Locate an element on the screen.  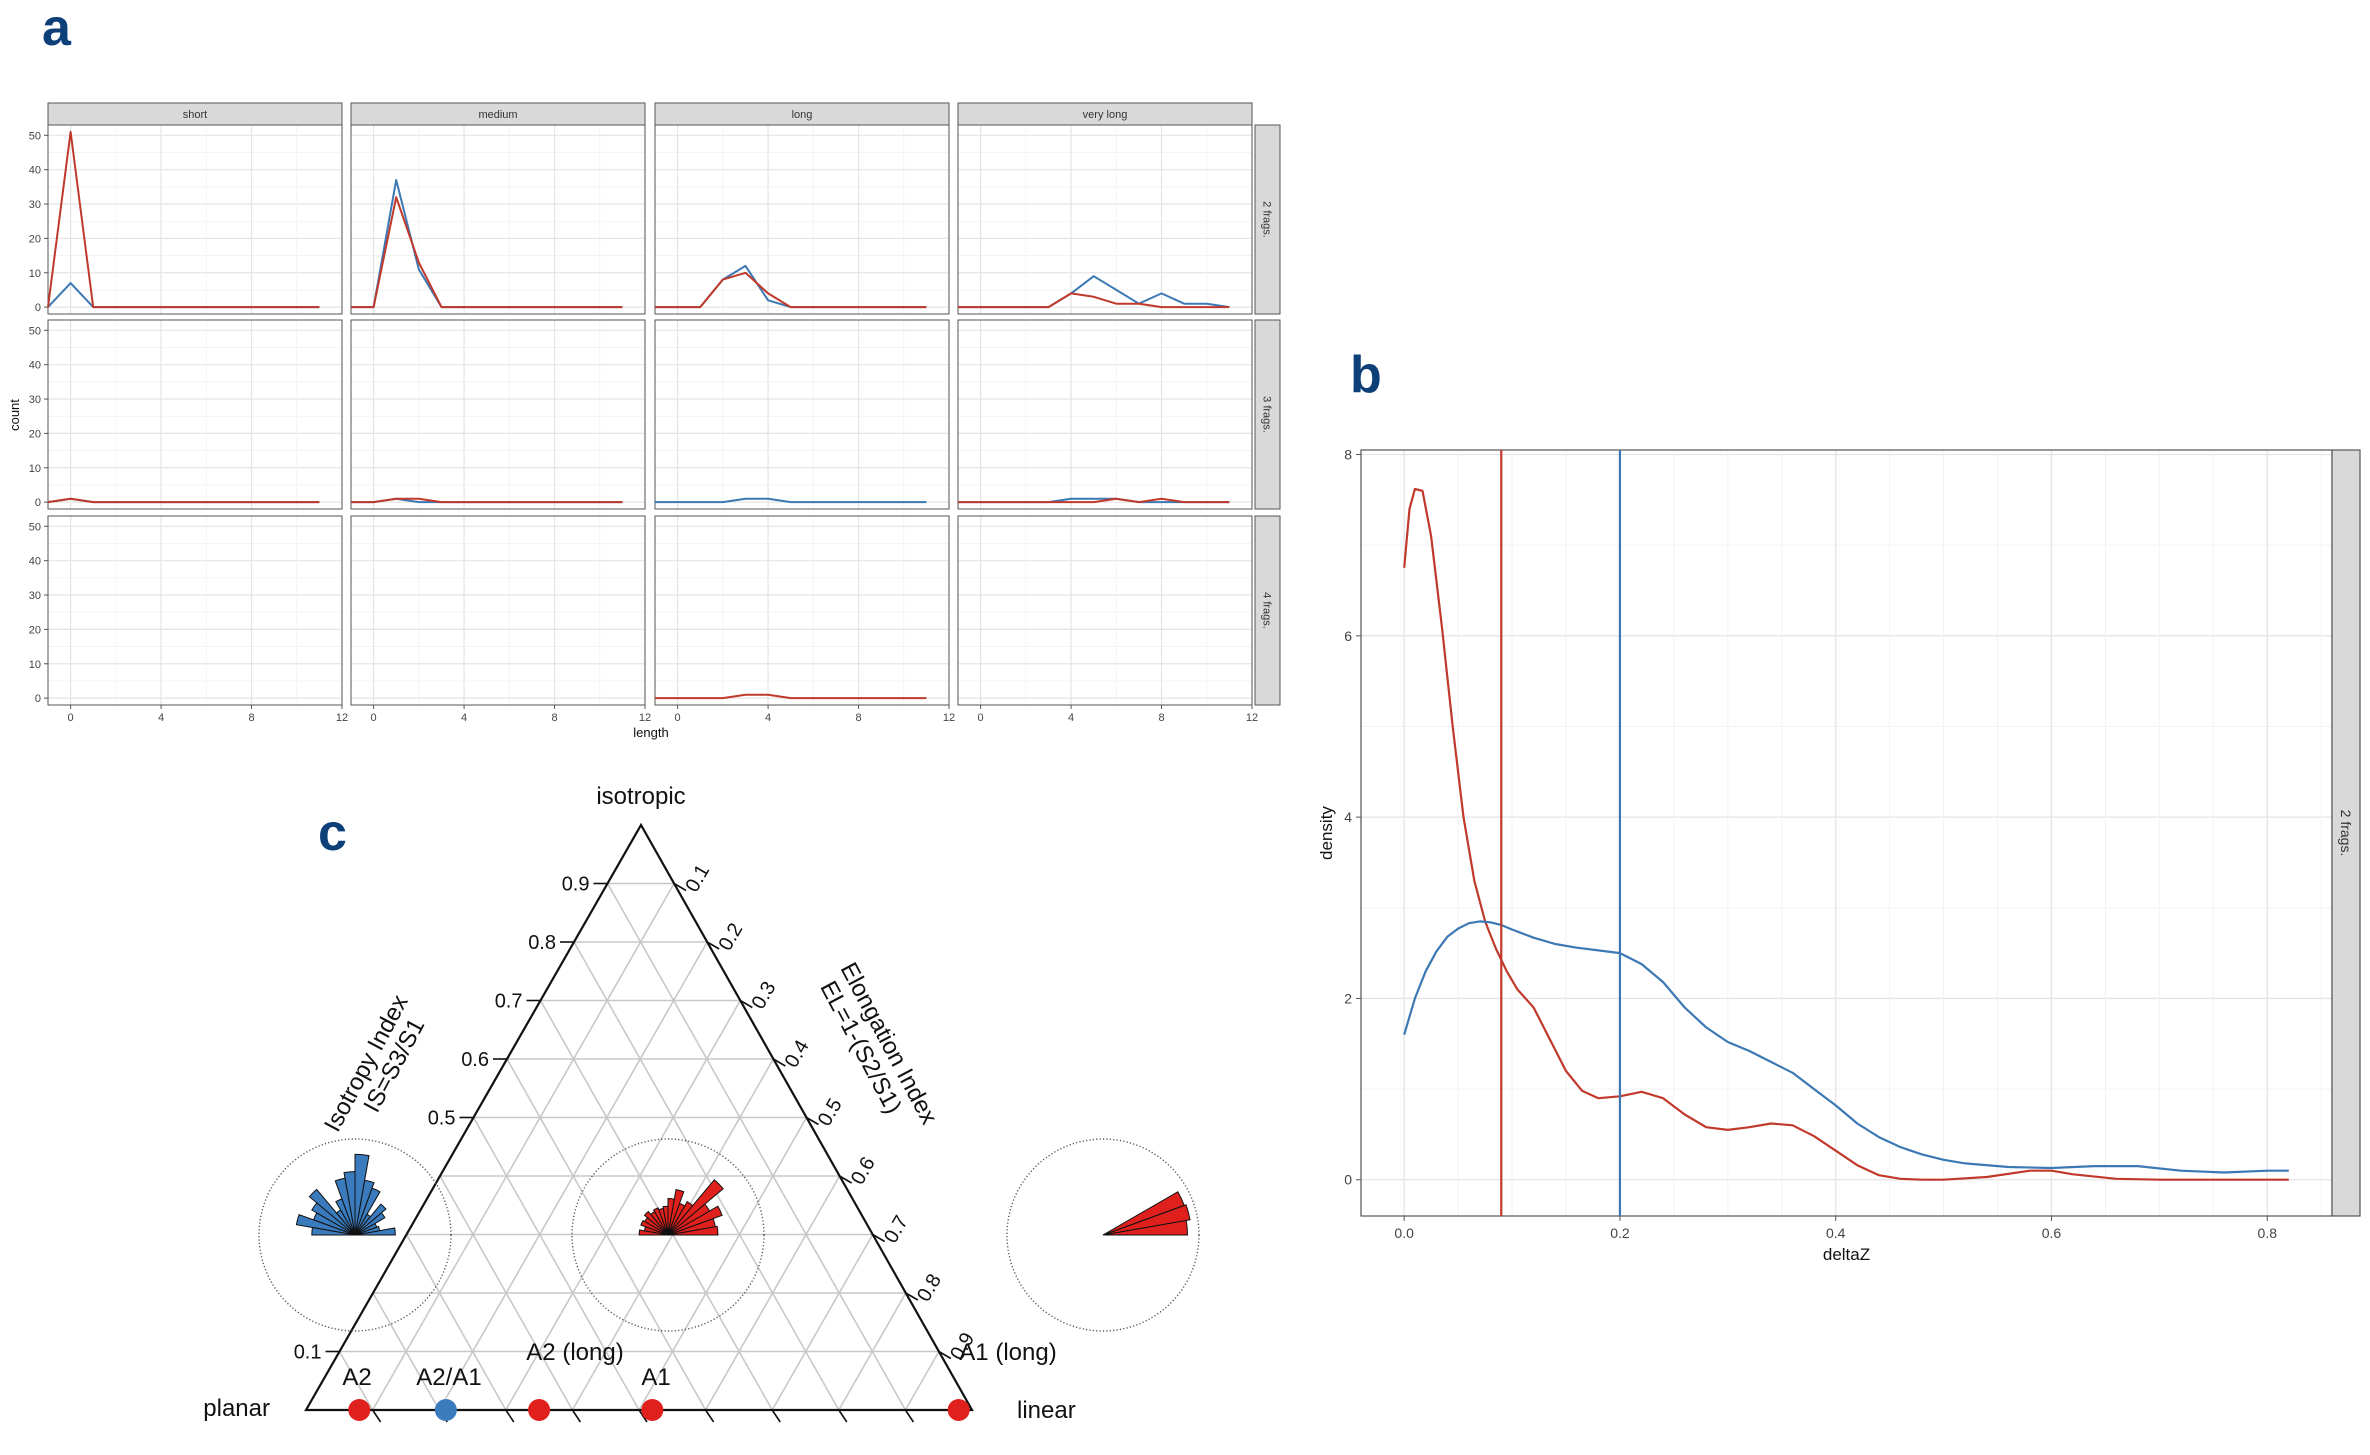
facet-strip-label: 3 frags. is located at coordinates (1267, 414).